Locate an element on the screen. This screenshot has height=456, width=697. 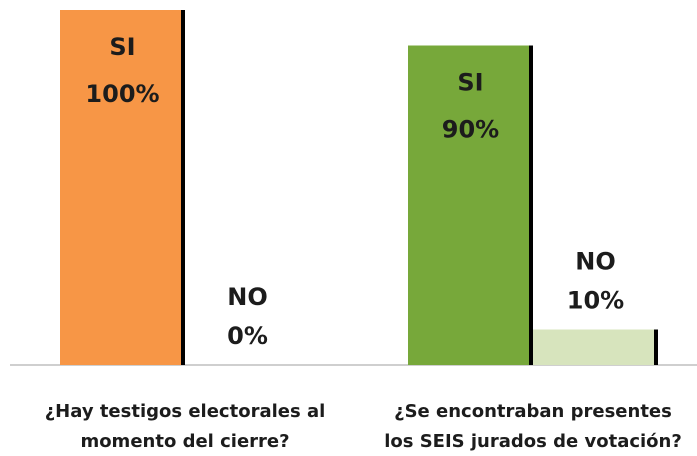
x-tick-label: los SEIS jurados de votación? is located at coordinates (533, 441).